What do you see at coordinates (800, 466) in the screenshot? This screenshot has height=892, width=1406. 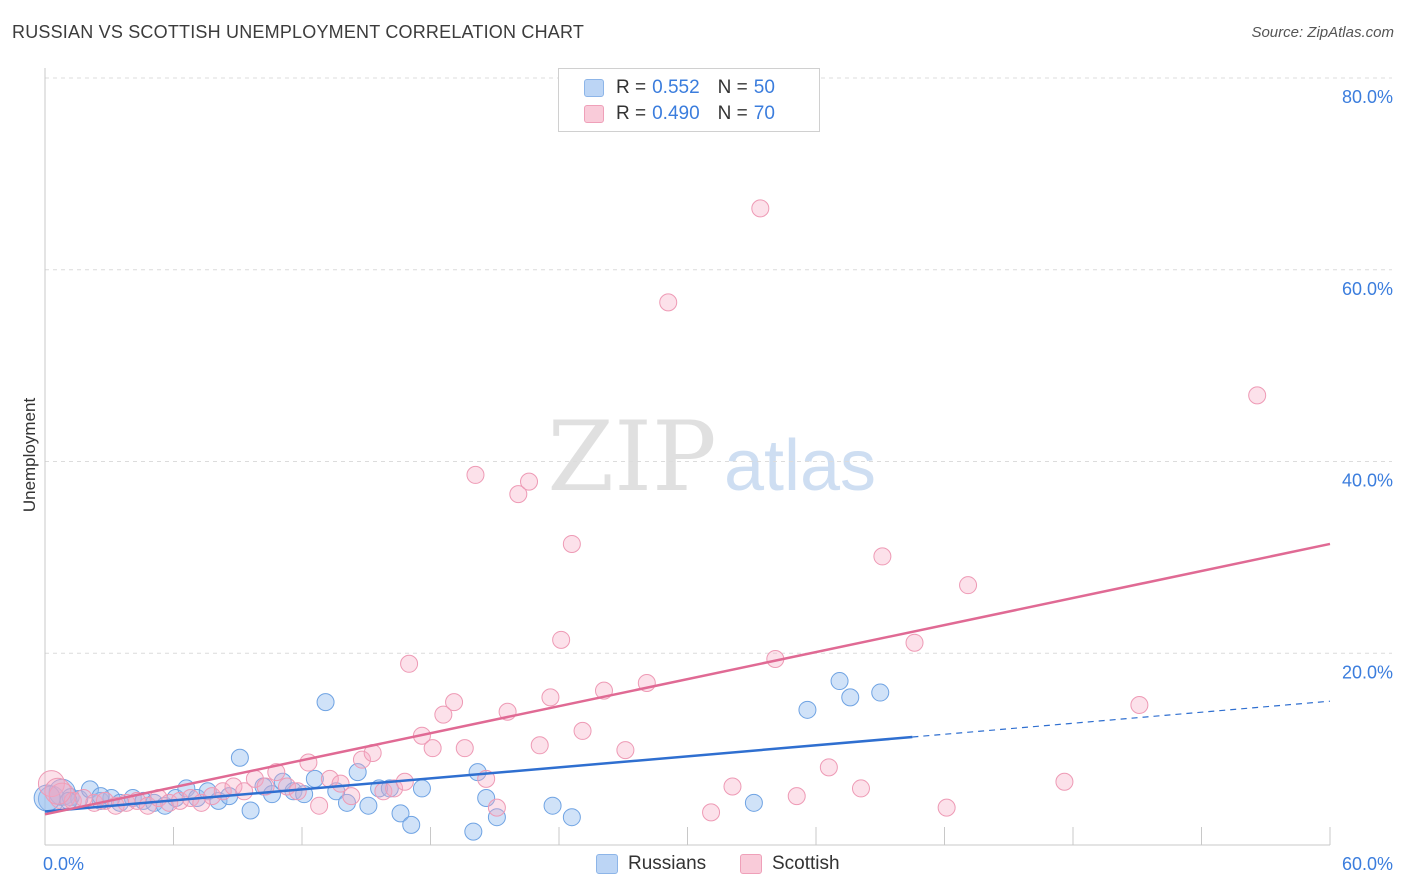 I see `watermark-atlas: atlas` at bounding box center [800, 466].